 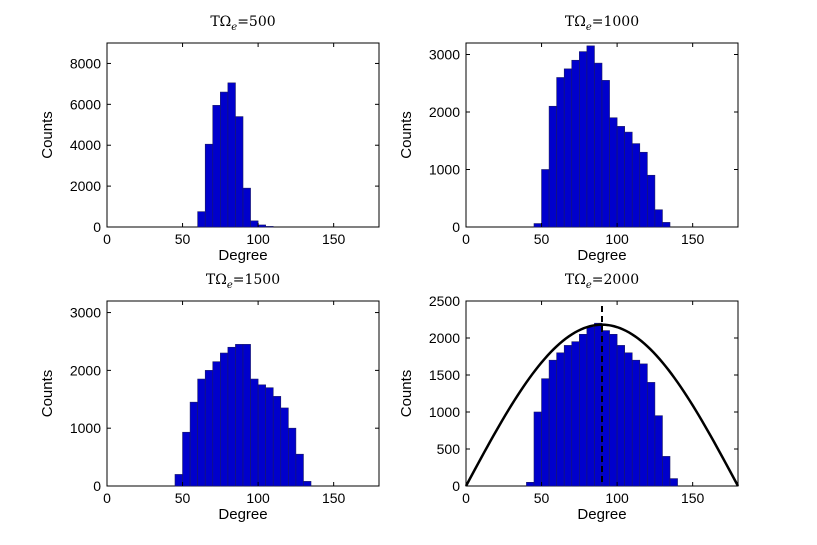 What do you see at coordinates (444, 301) in the screenshot?
I see `y-tick-label: 2500` at bounding box center [444, 301].